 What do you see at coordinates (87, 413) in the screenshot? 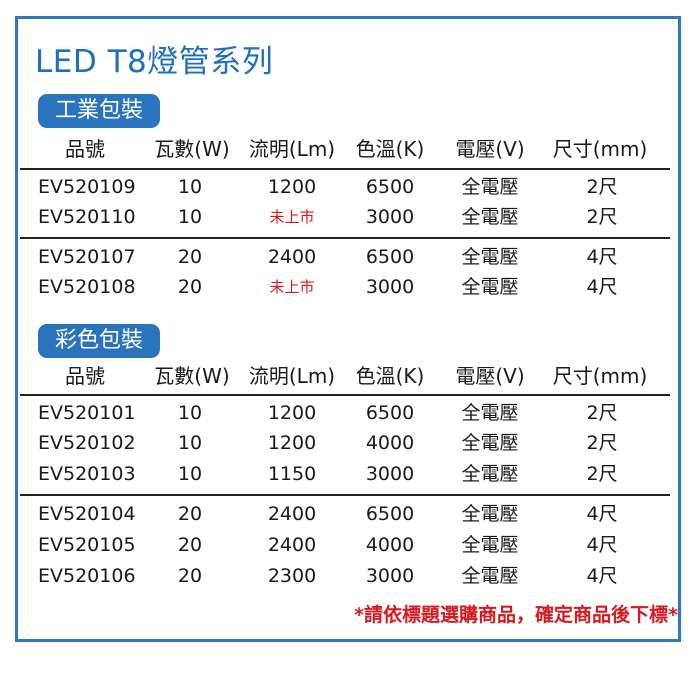
I see `product-code: EV520101` at bounding box center [87, 413].